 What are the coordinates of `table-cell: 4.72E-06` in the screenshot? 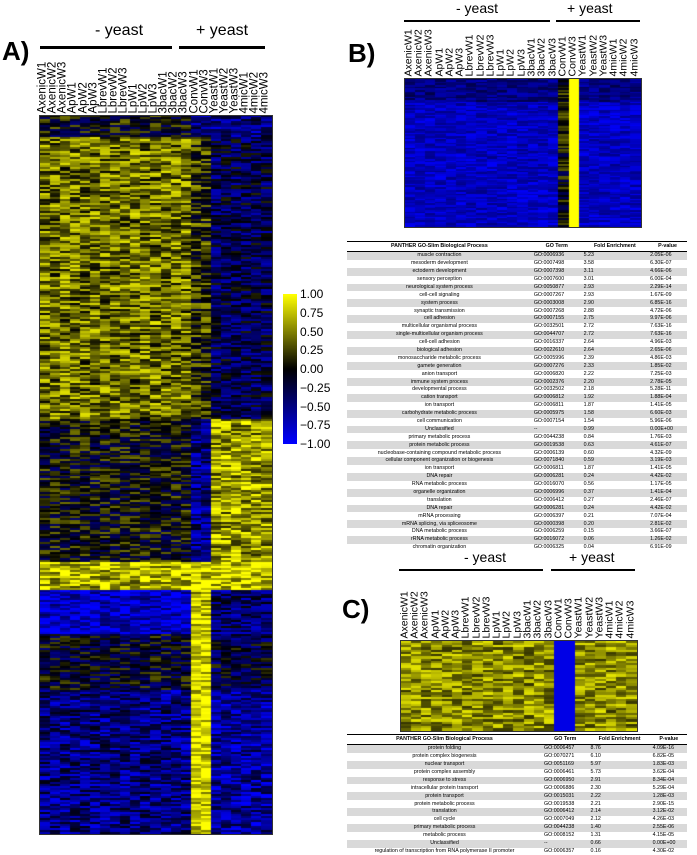 It's located at (661, 310).